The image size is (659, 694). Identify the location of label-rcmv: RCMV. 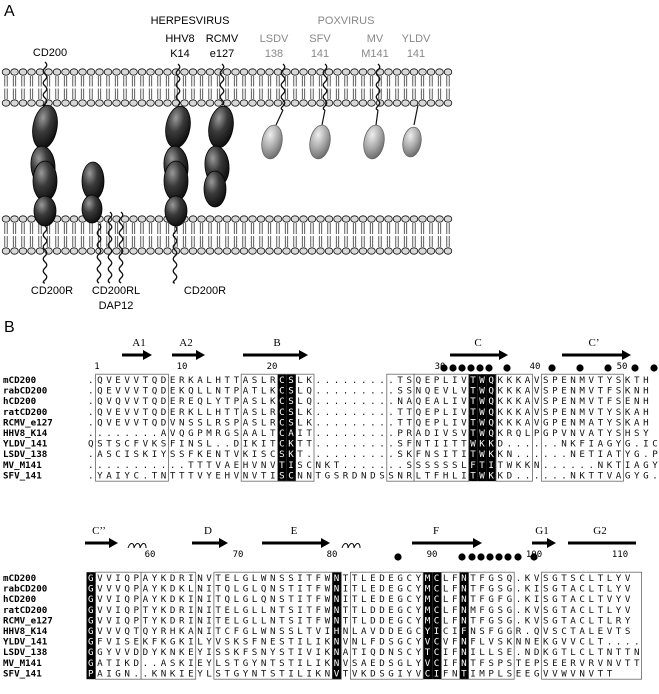
(222, 39).